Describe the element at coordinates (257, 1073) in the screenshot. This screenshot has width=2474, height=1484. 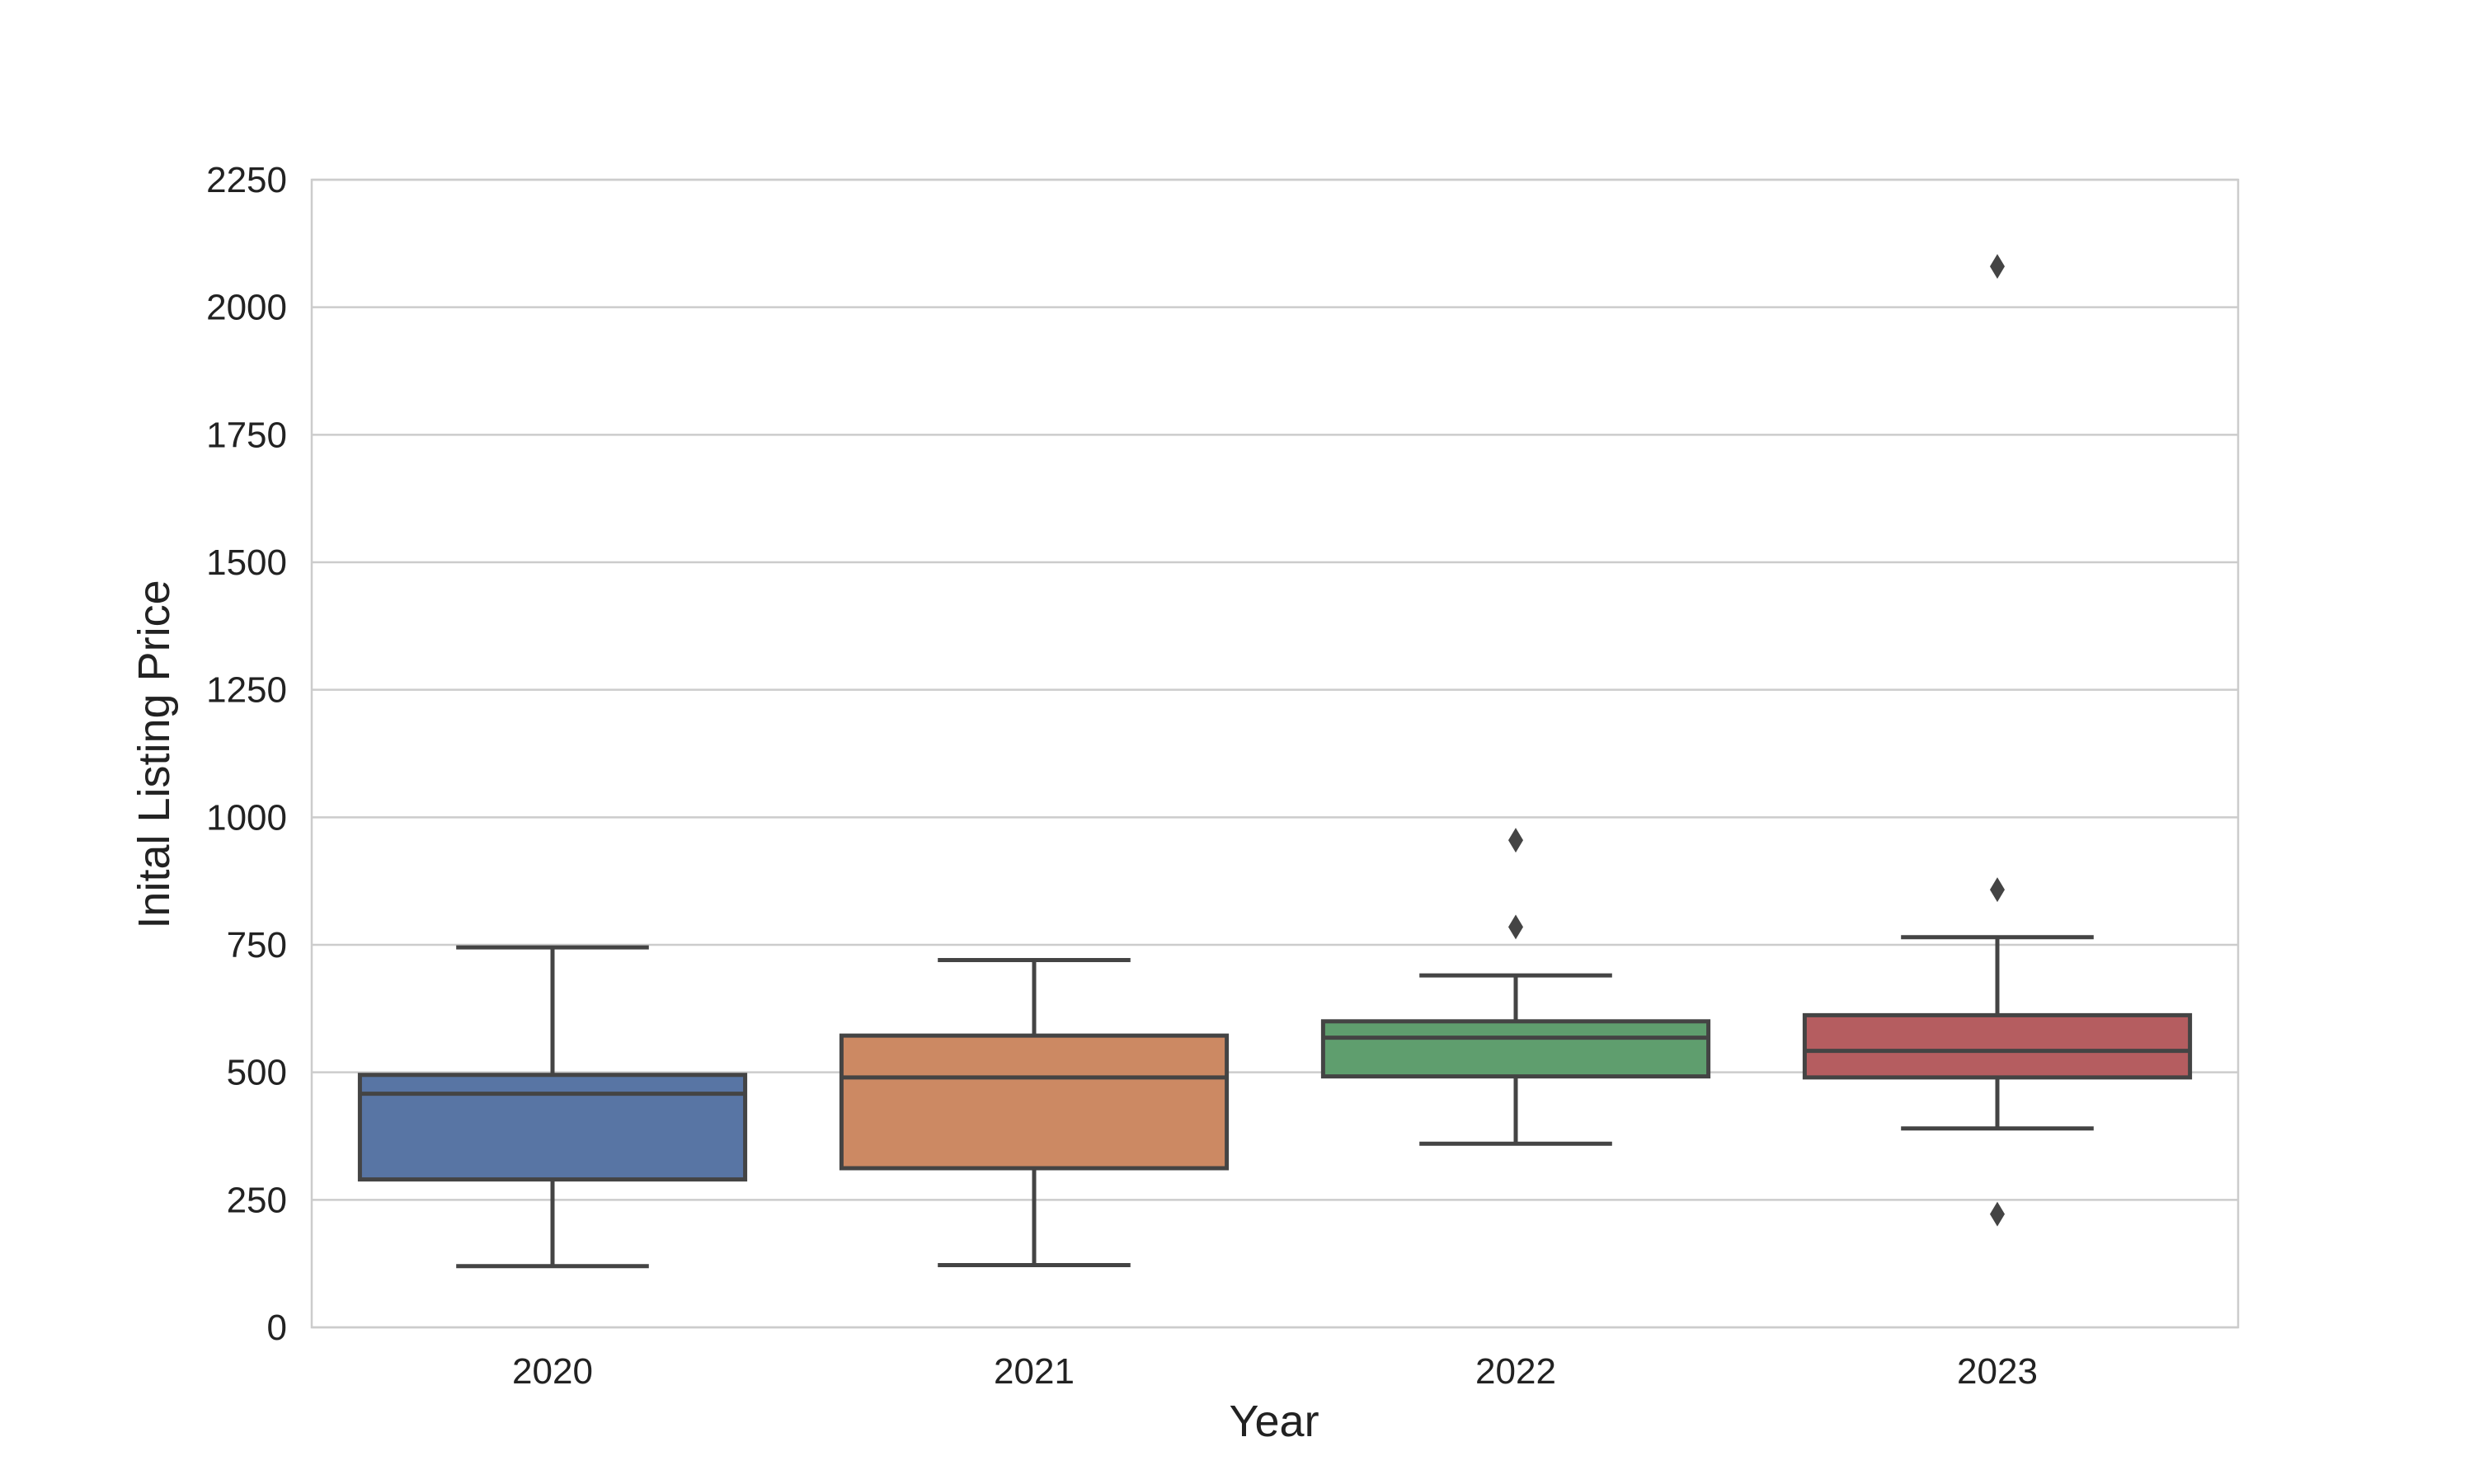
I see `y-tick-label: 500` at that location.